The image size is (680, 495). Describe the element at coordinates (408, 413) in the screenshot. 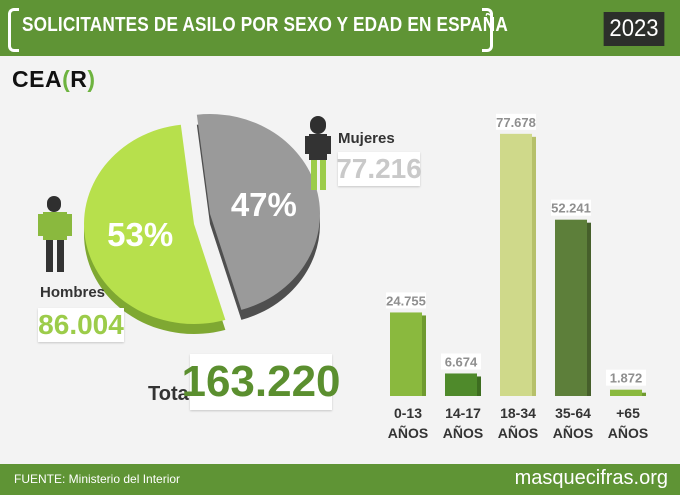

I see `bar-category-label: 0-13` at that location.